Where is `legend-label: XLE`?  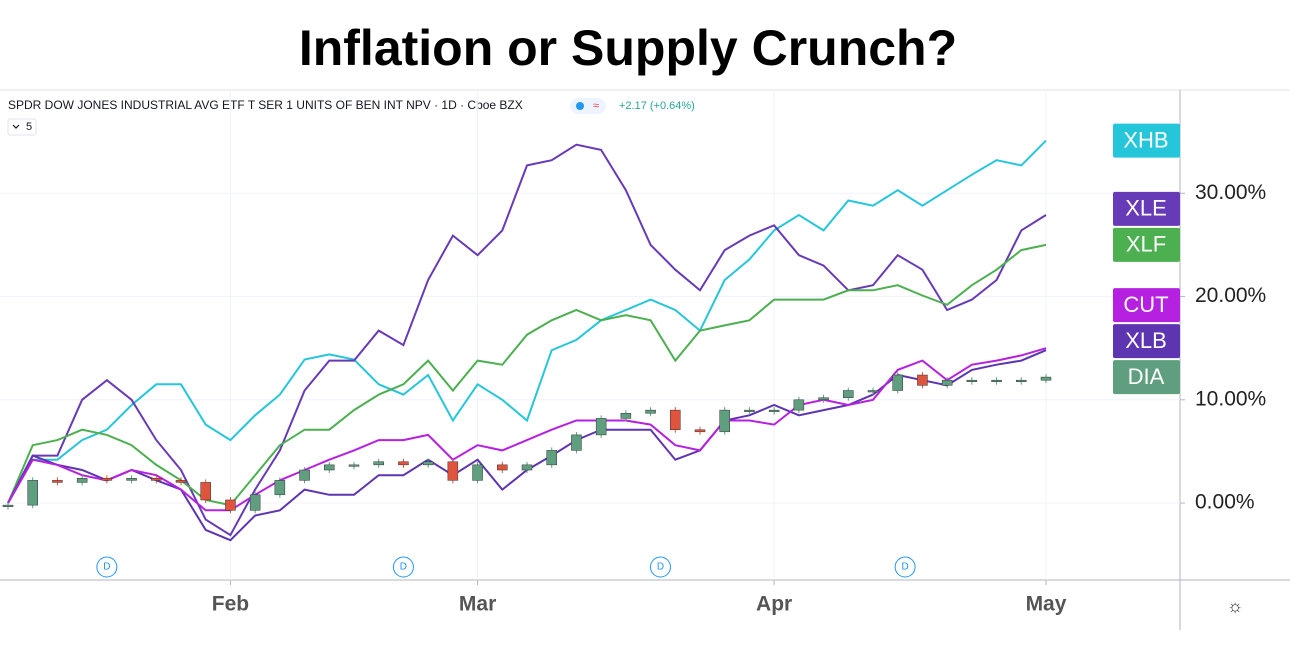 legend-label: XLE is located at coordinates (1146, 208).